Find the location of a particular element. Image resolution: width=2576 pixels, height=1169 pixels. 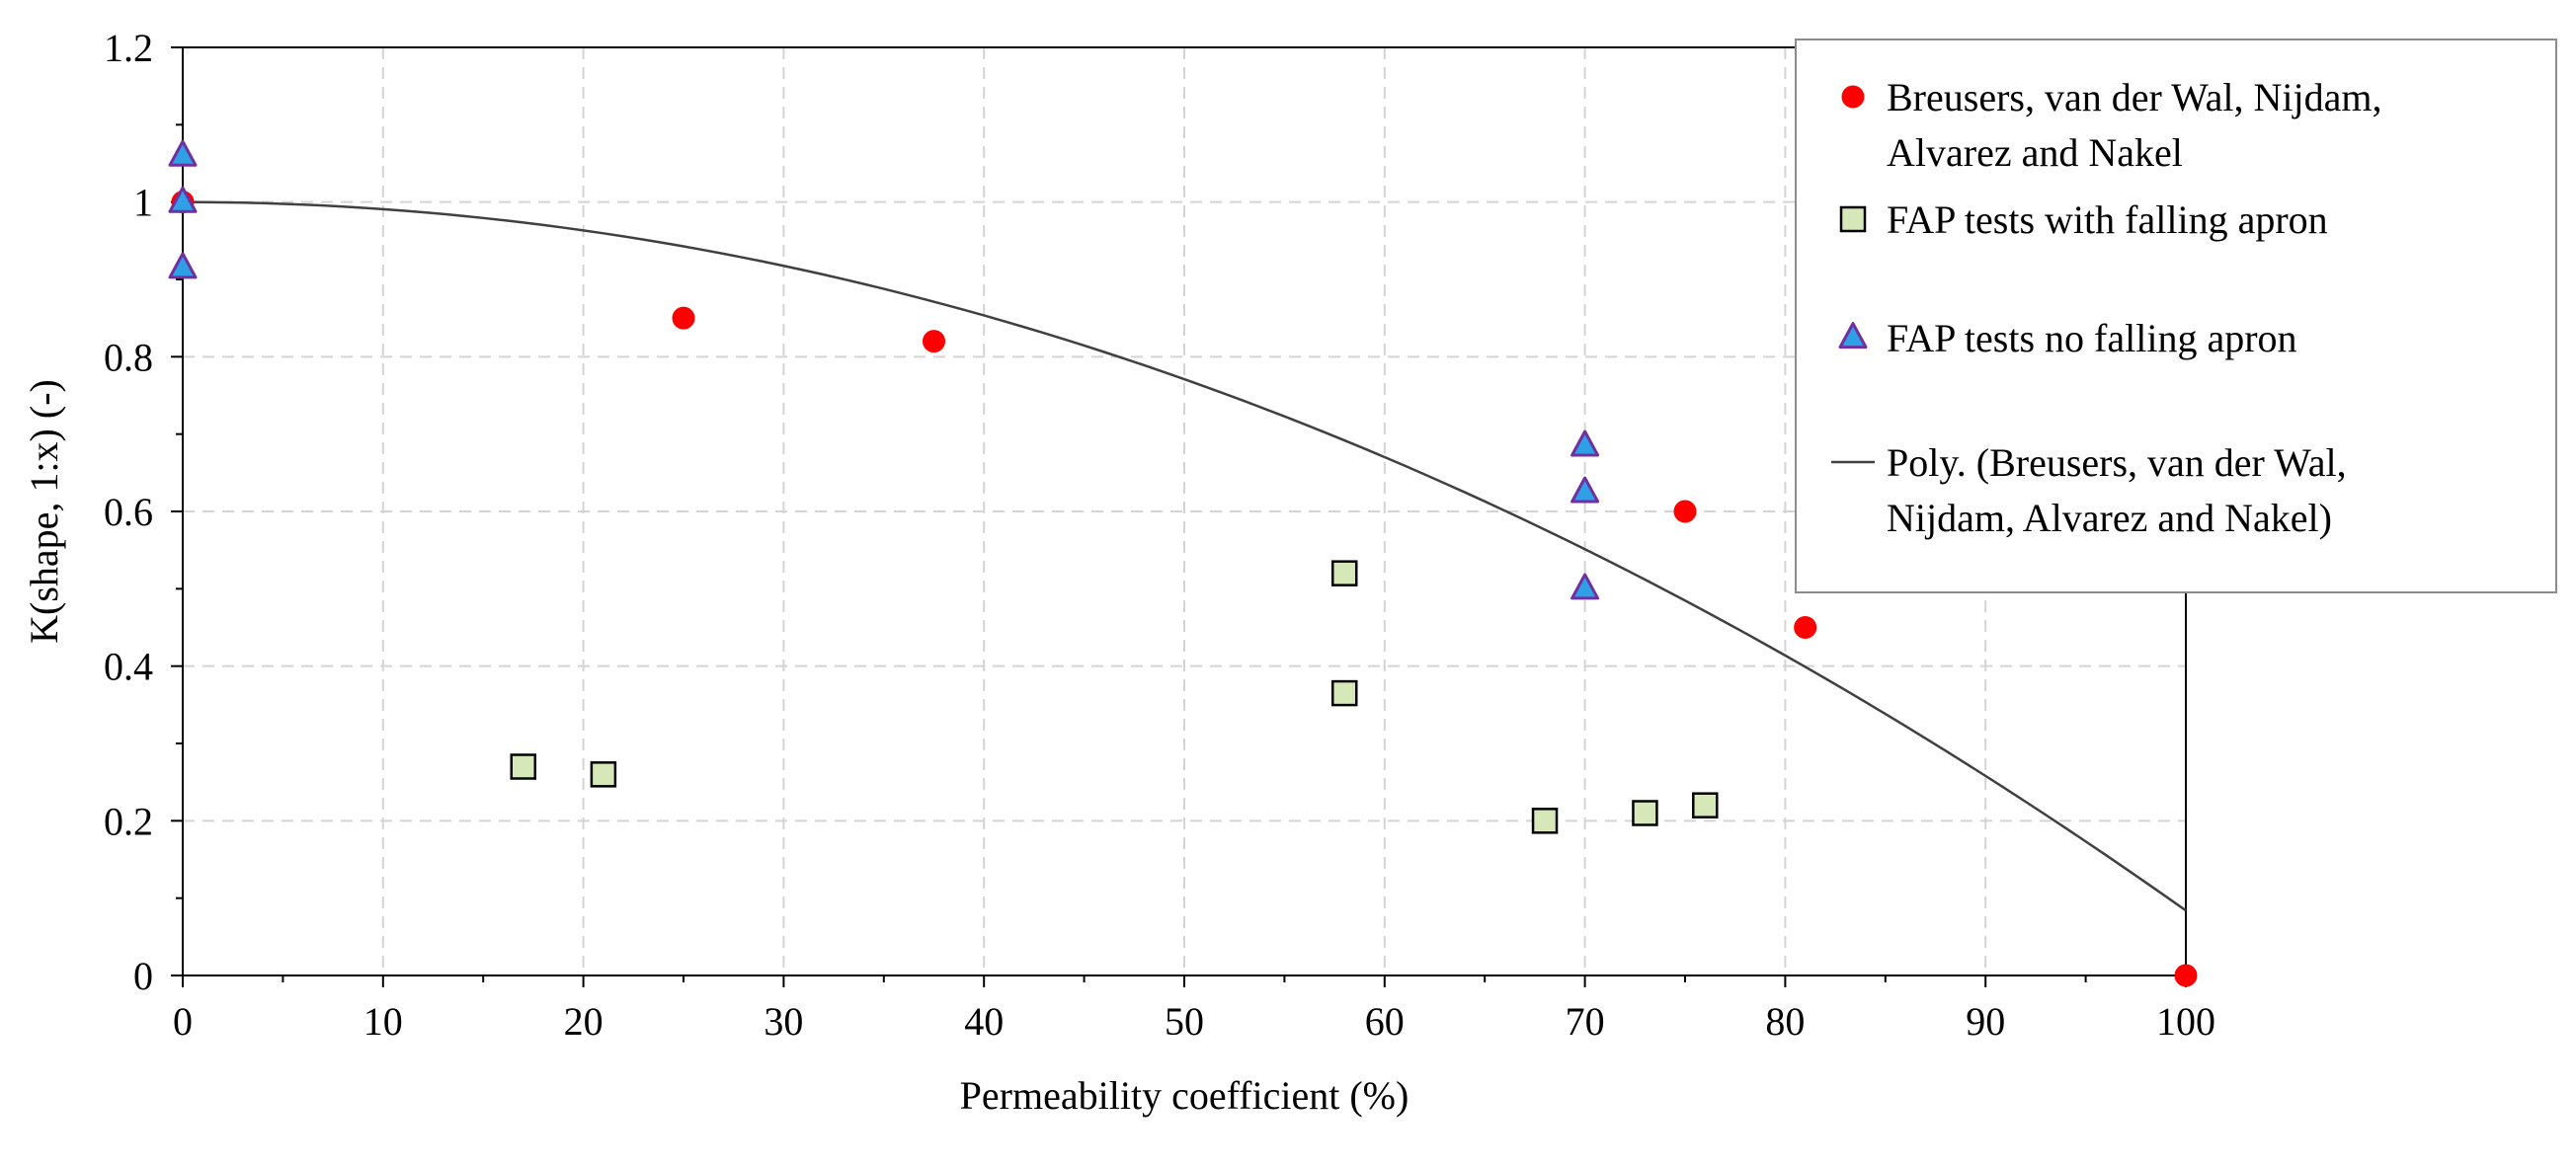

x-tick-label-3: 30 is located at coordinates (783, 1021).